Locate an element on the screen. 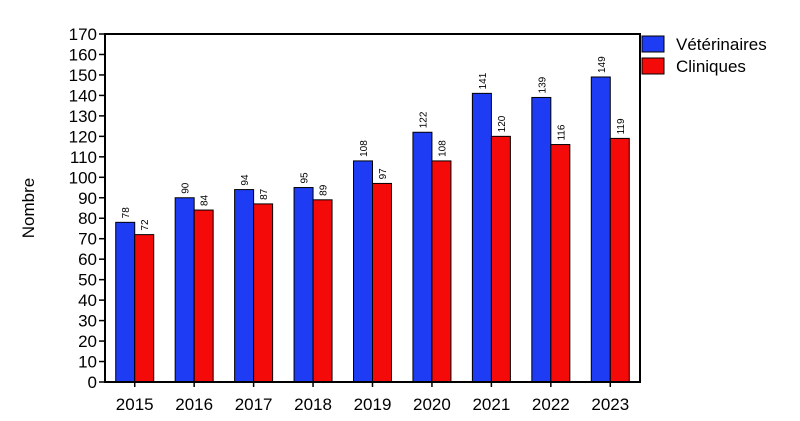  data-label: 116 is located at coordinates (561, 132).